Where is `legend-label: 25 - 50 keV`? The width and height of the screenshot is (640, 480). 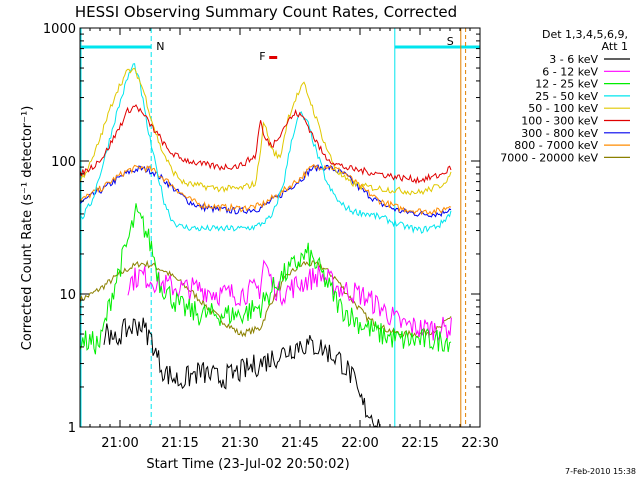 legend-label: 25 - 50 keV is located at coordinates (566, 96).